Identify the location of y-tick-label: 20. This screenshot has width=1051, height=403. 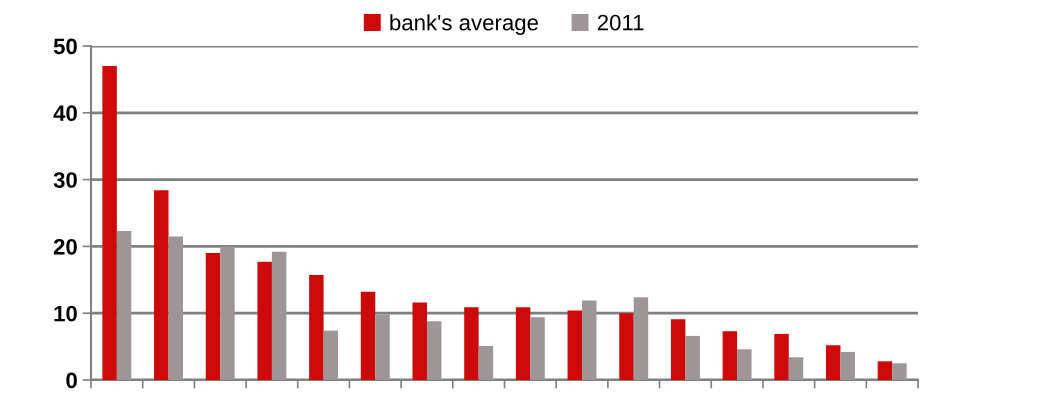
(65, 246).